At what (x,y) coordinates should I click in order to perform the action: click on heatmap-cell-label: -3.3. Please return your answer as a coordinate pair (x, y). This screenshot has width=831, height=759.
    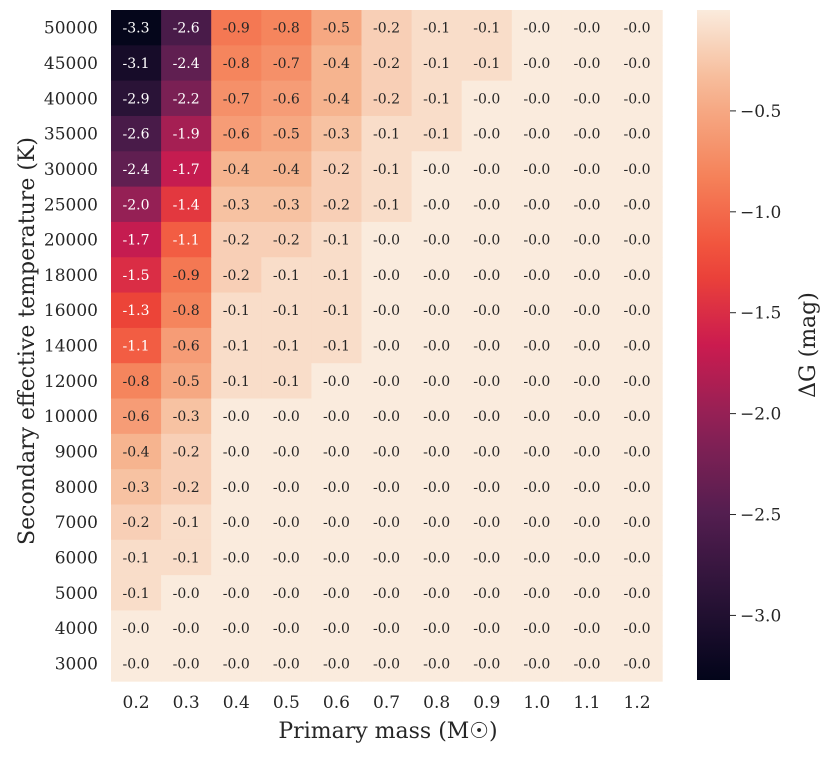
    Looking at the image, I should click on (136, 29).